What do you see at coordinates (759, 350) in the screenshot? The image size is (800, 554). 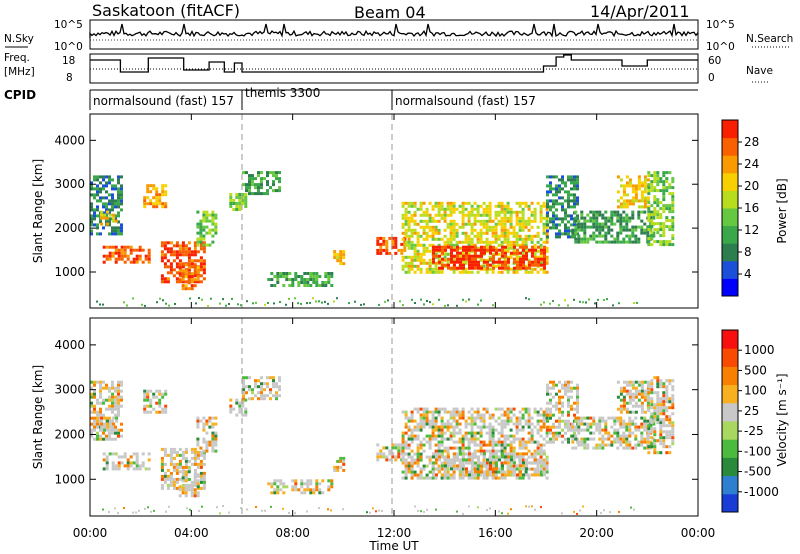 I see `colorbar-tick-label: 1000` at bounding box center [759, 350].